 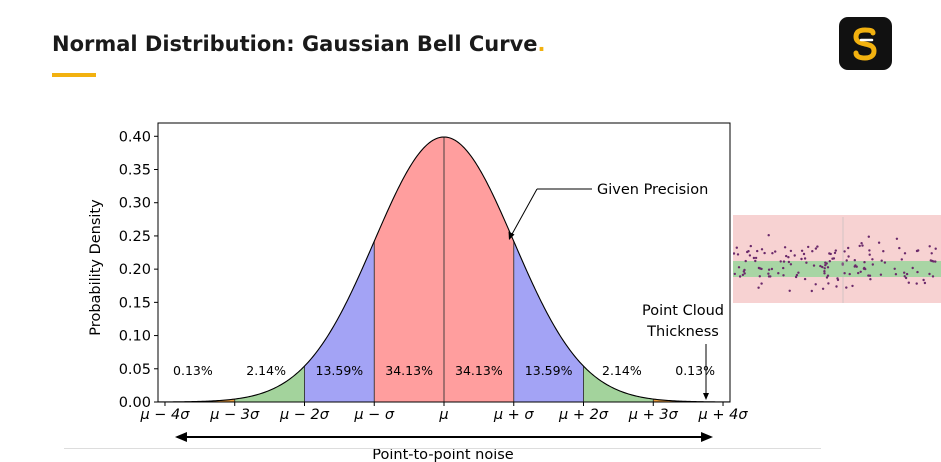 I want to click on y-tick-label-7: 0.35, so click(x=135, y=171).